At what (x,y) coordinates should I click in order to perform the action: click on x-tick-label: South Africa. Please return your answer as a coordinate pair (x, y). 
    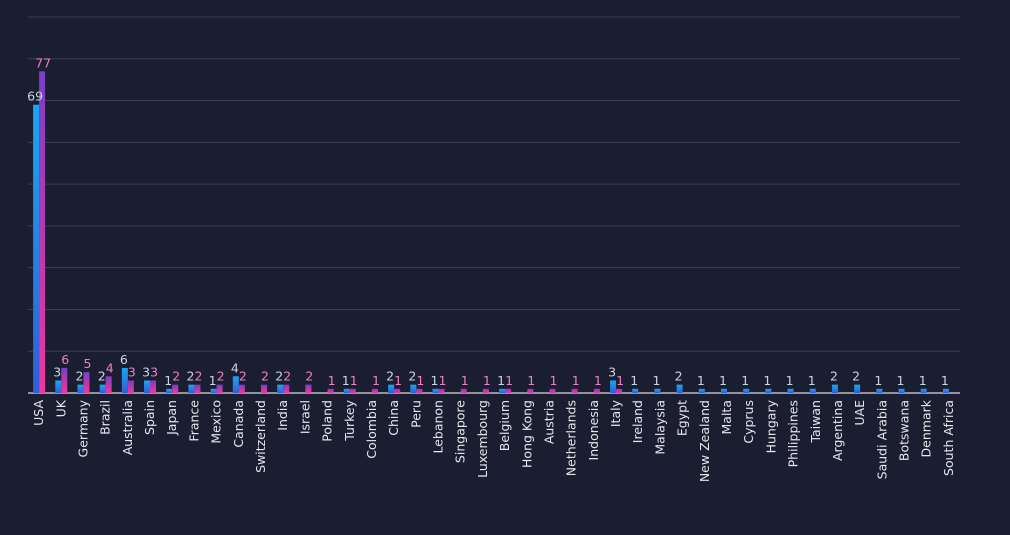
    Looking at the image, I should click on (948, 438).